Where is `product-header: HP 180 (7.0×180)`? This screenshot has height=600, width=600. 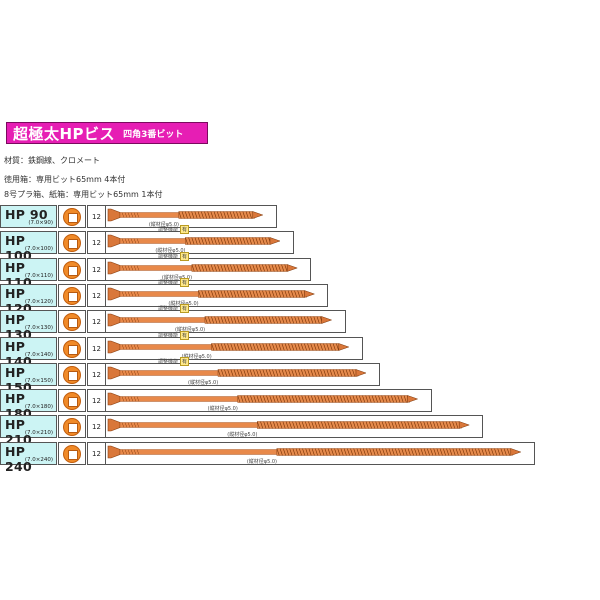 product-header: HP 180 (7.0×180) is located at coordinates (28, 405).